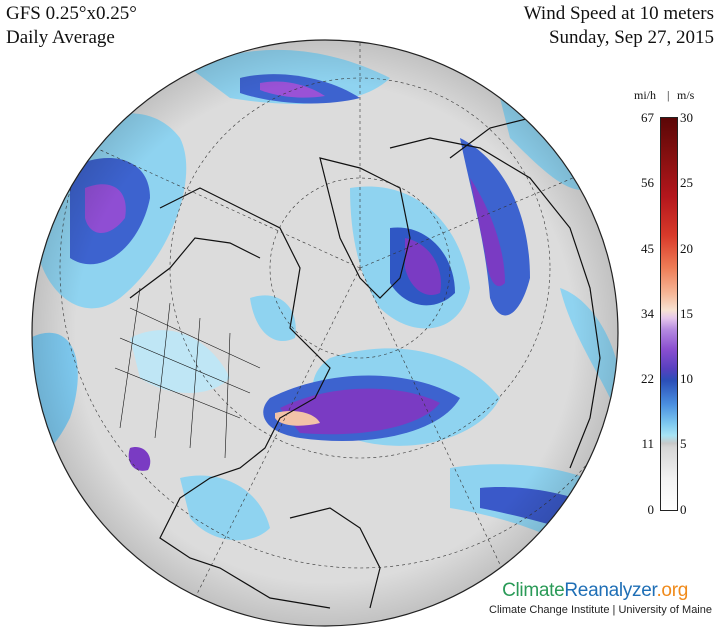  I want to click on model-label: GFS 0.25°x0.25°, so click(71, 13).